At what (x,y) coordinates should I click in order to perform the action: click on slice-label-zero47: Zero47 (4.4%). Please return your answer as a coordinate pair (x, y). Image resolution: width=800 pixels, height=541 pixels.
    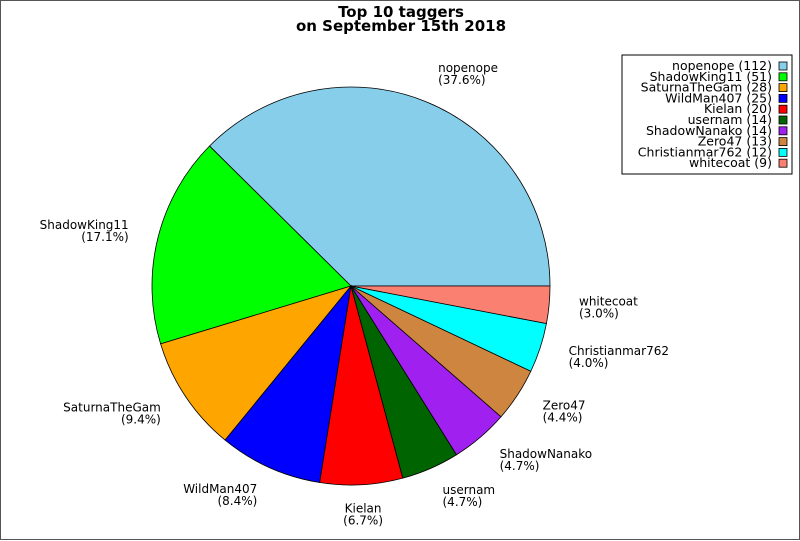
    Looking at the image, I should click on (564, 412).